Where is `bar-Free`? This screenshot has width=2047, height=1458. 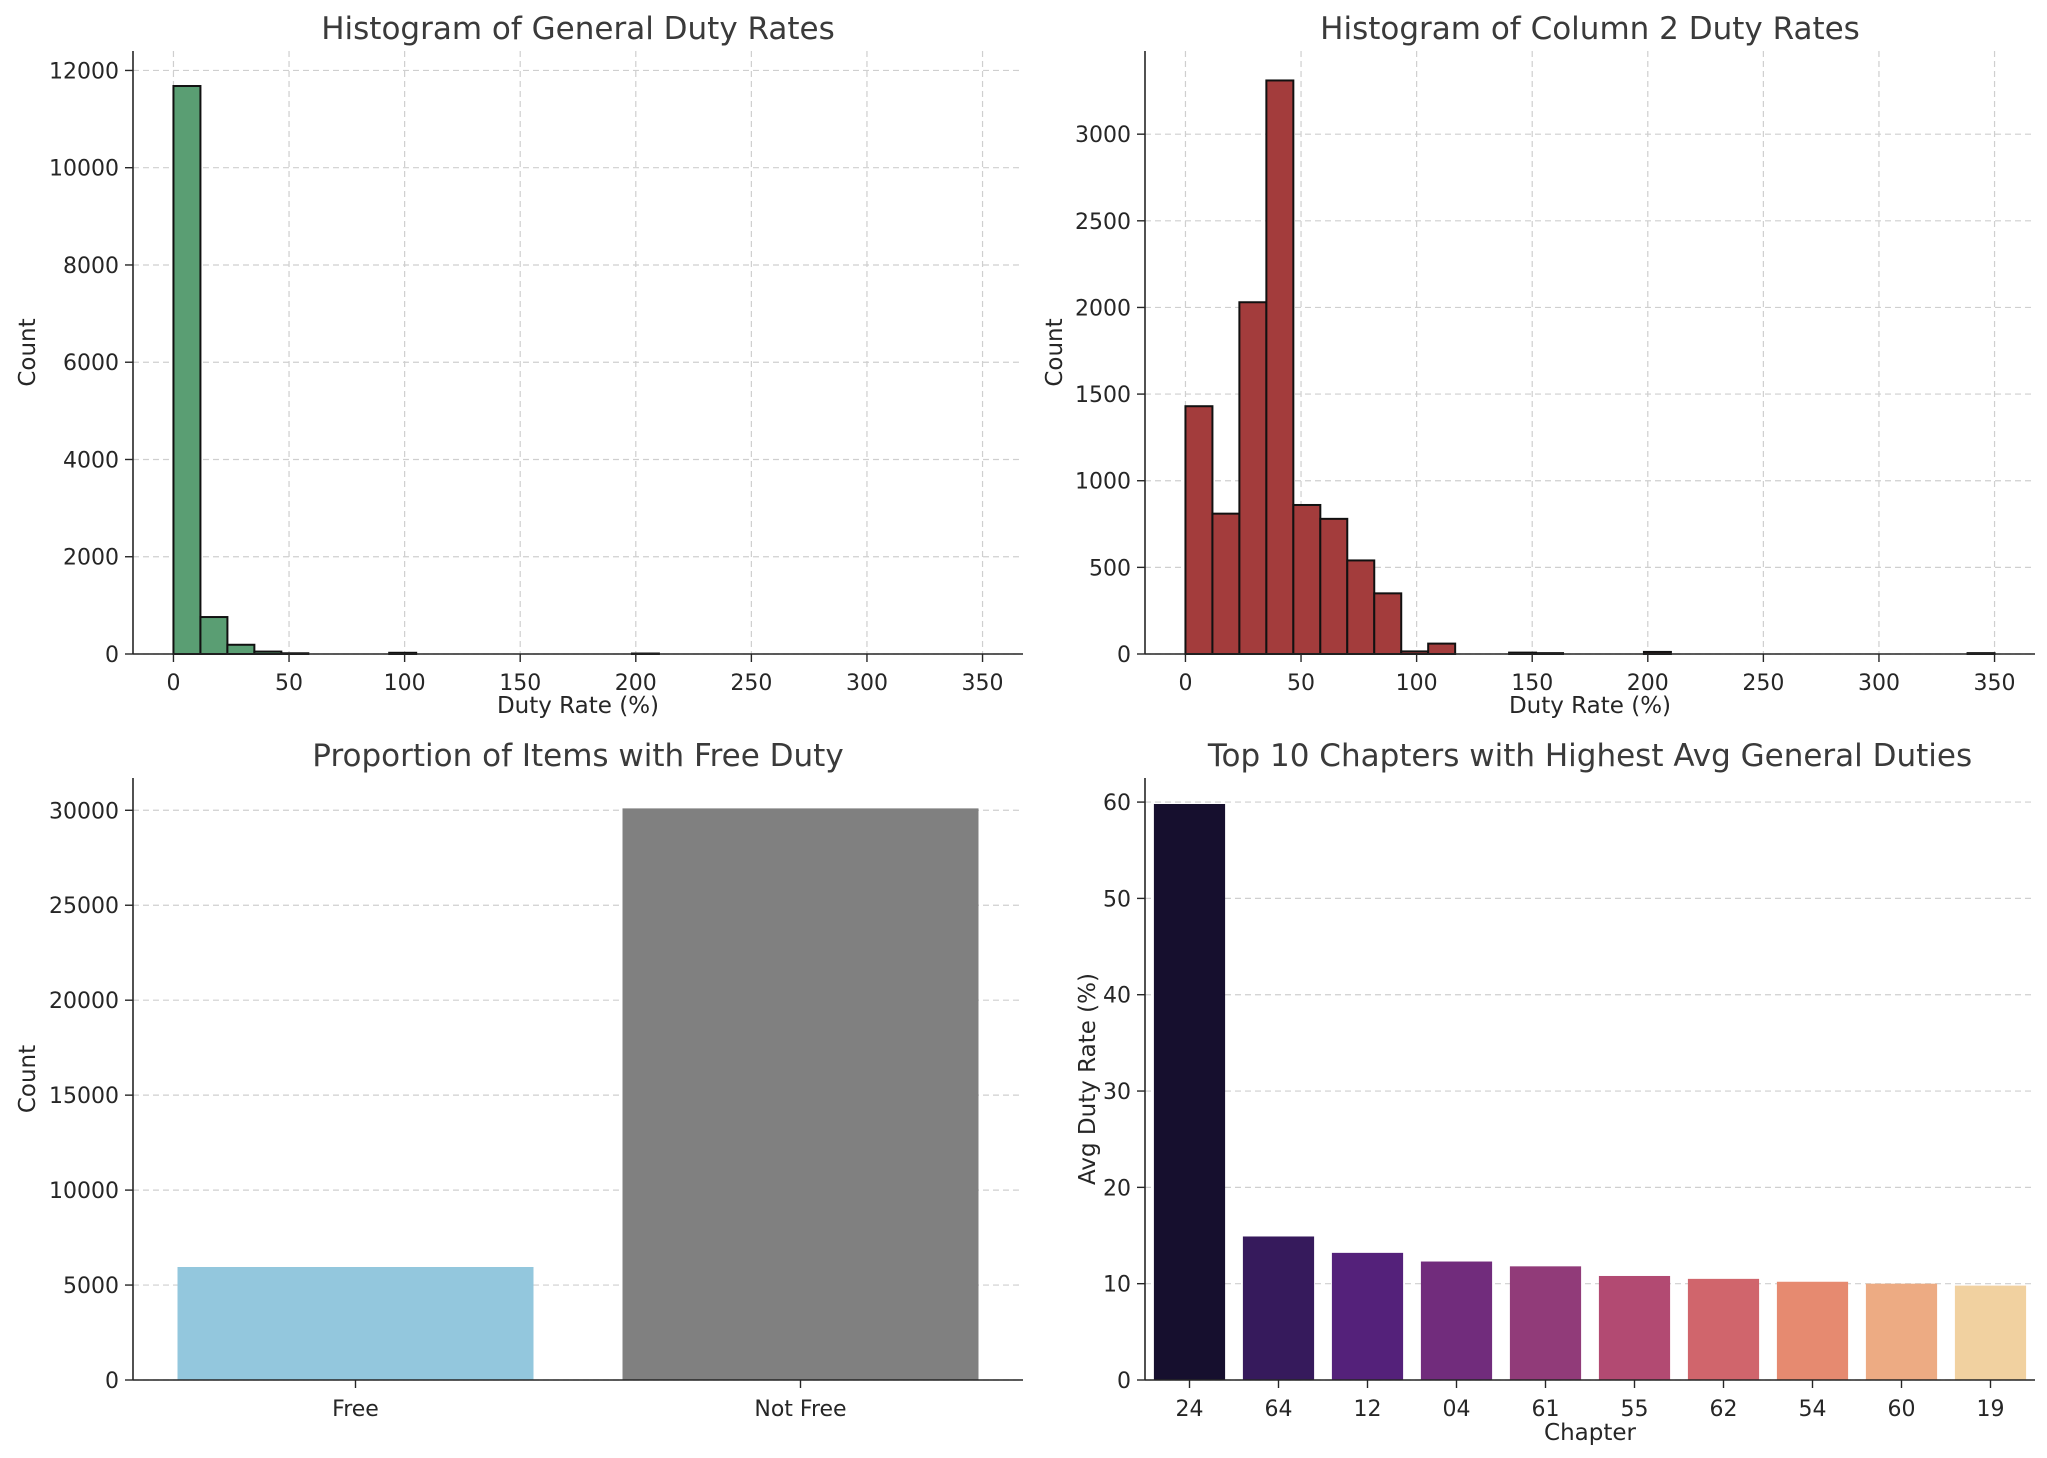 bar-Free is located at coordinates (355, 1323).